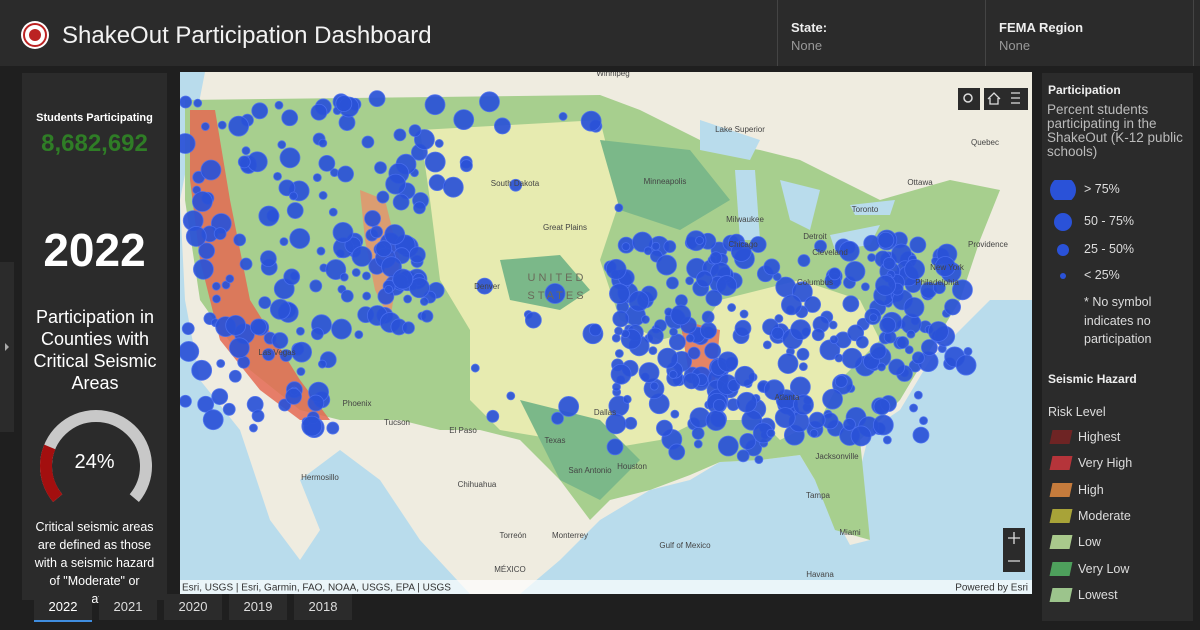 The image size is (1200, 630). What do you see at coordinates (258, 607) in the screenshot?
I see `year-tab: 2019` at bounding box center [258, 607].